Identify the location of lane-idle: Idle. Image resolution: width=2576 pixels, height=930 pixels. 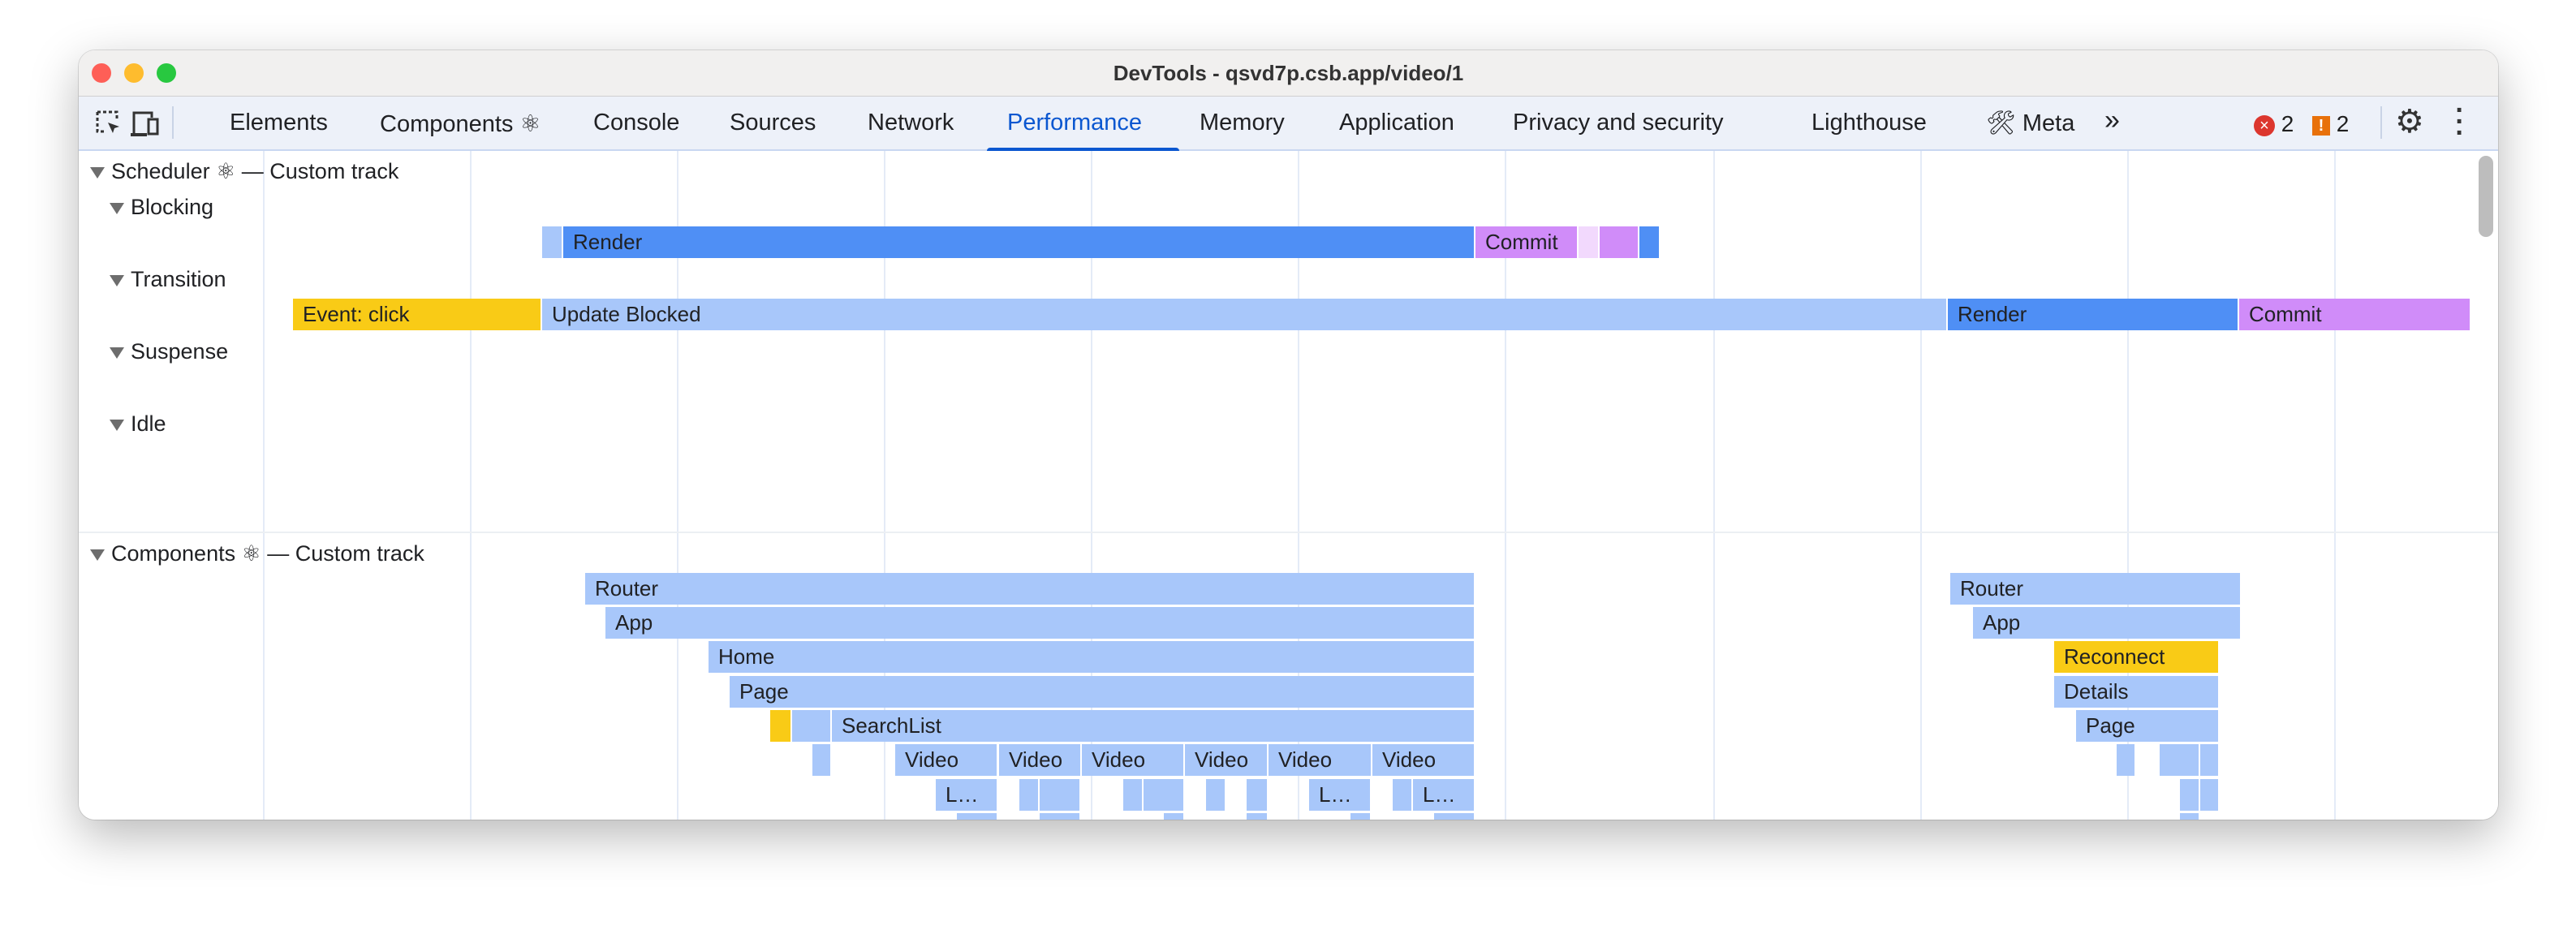
(138, 424).